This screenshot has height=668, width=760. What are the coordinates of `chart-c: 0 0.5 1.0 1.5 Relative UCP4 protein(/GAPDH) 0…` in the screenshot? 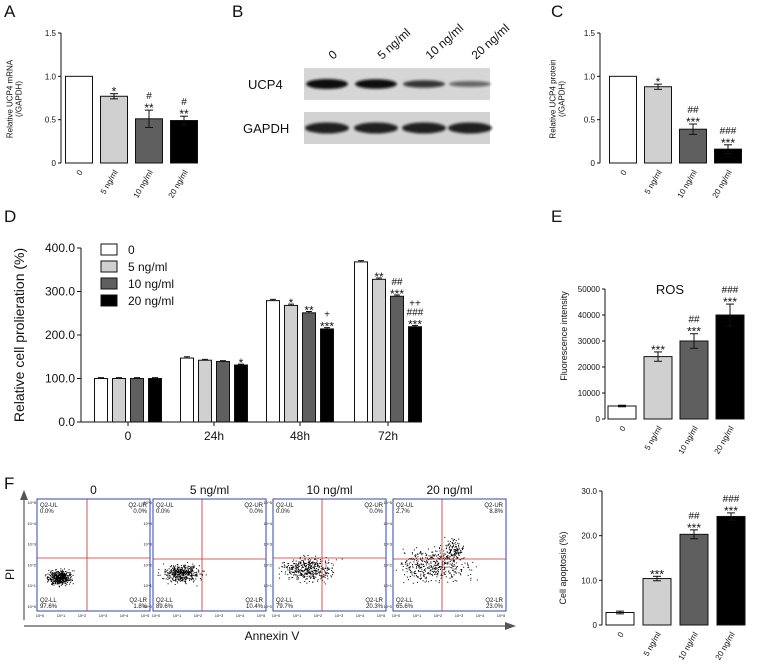 It's located at (645, 114).